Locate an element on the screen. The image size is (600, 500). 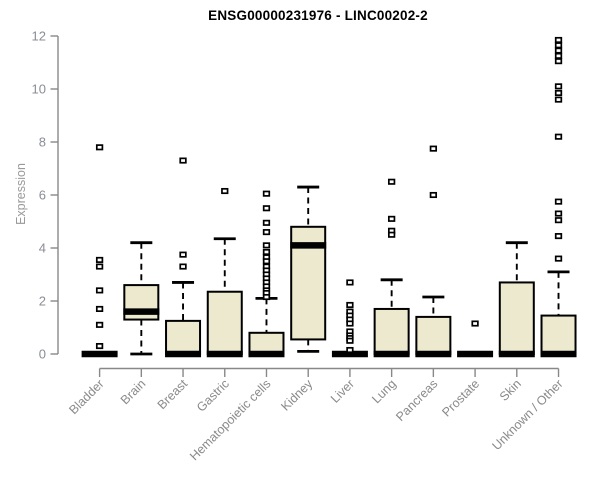
y-tick-label: 12 is located at coordinates (39, 36).